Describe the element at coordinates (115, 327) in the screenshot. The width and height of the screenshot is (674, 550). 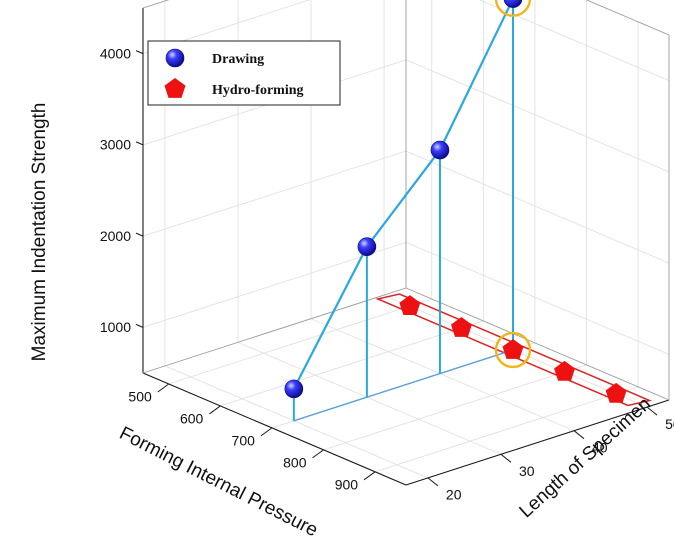
I see `z-tick-label: 1000` at that location.